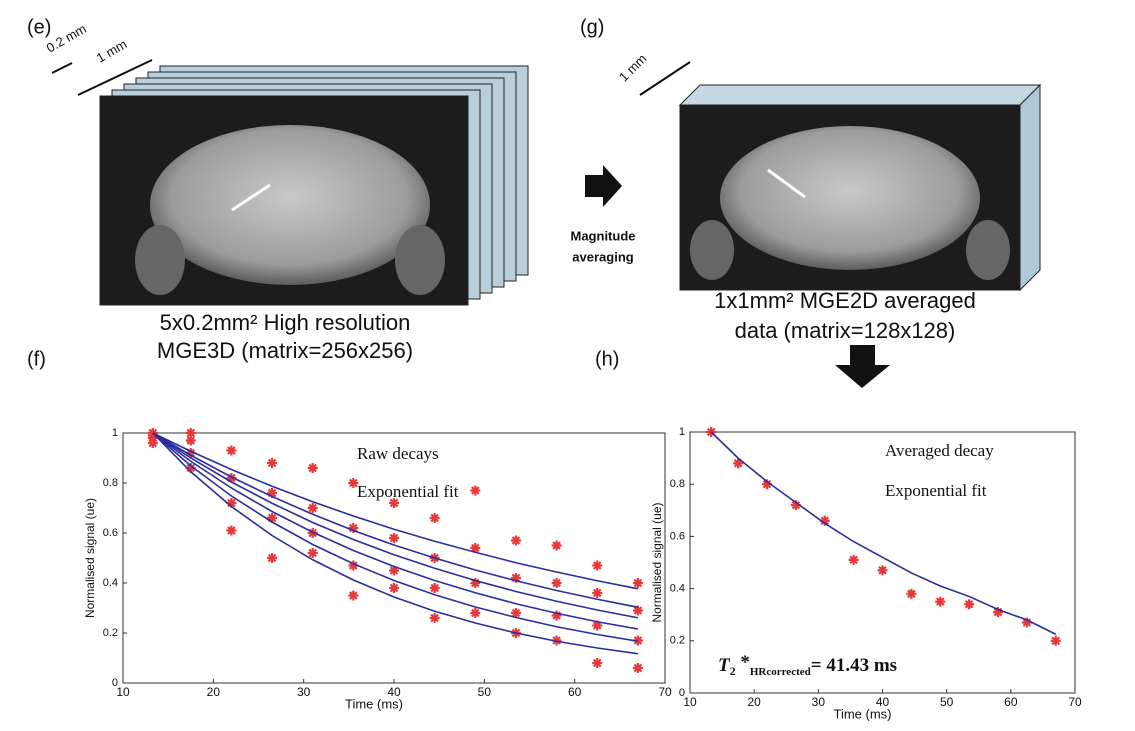 The height and width of the screenshot is (731, 1135). What do you see at coordinates (733, 671) in the screenshot?
I see `annotation-part: 2` at bounding box center [733, 671].